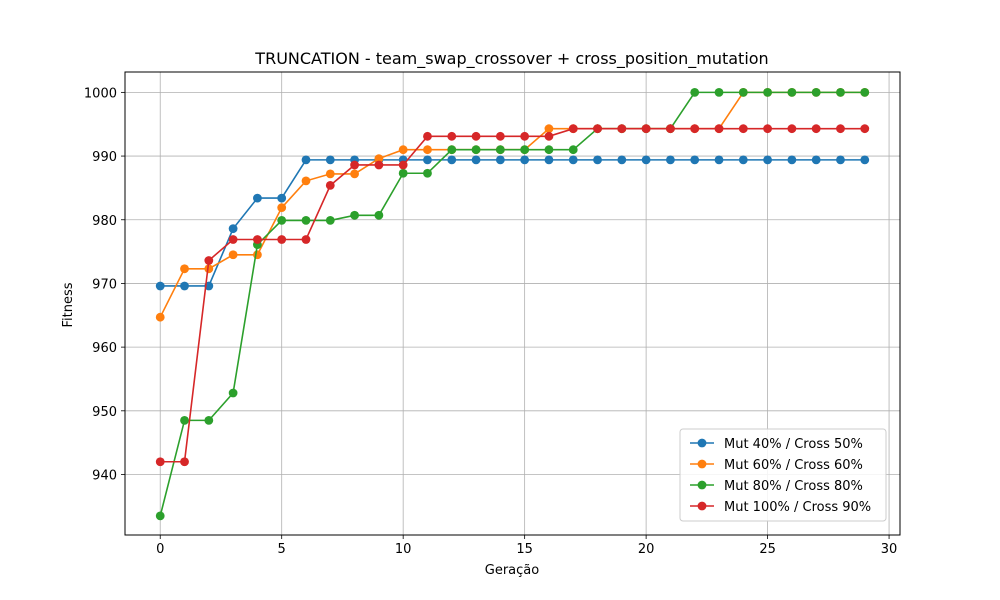 The image size is (1000, 600). I want to click on legend-label: Mut 80% / Cross 80%, so click(793, 486).